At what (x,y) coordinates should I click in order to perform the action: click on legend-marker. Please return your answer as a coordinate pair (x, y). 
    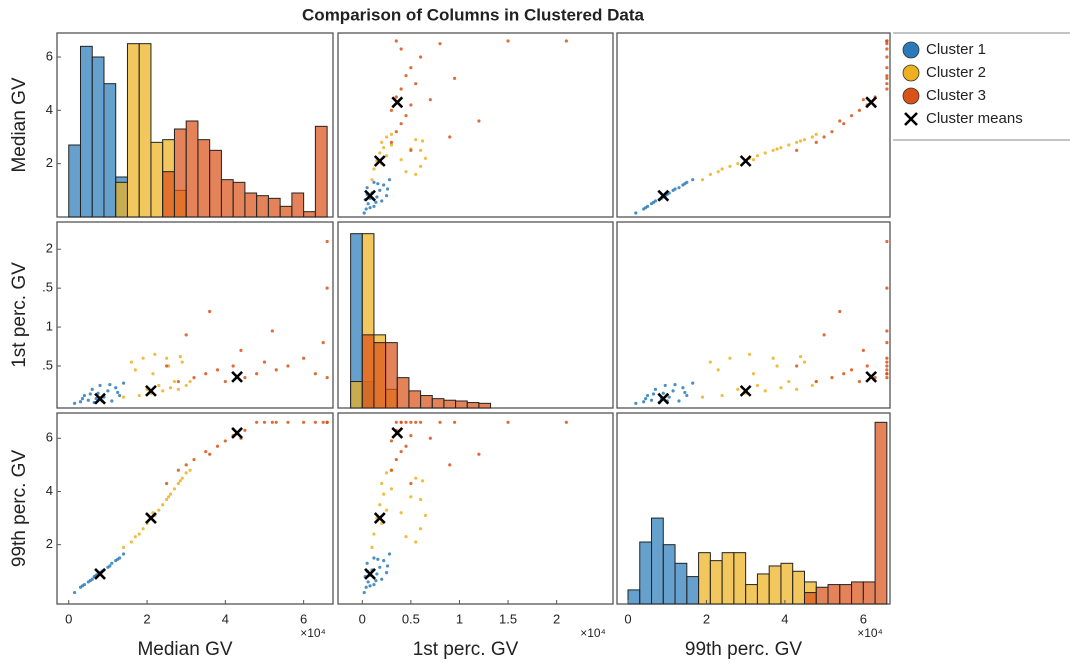
    Looking at the image, I should click on (911, 119).